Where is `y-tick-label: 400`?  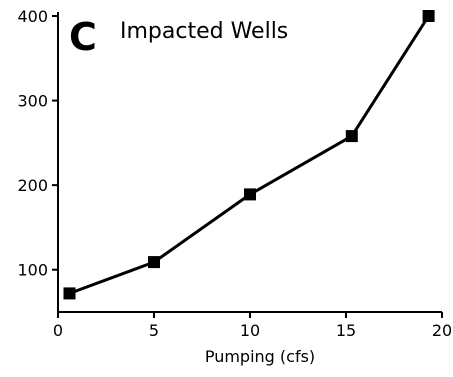 y-tick-label: 400 is located at coordinates (32, 16).